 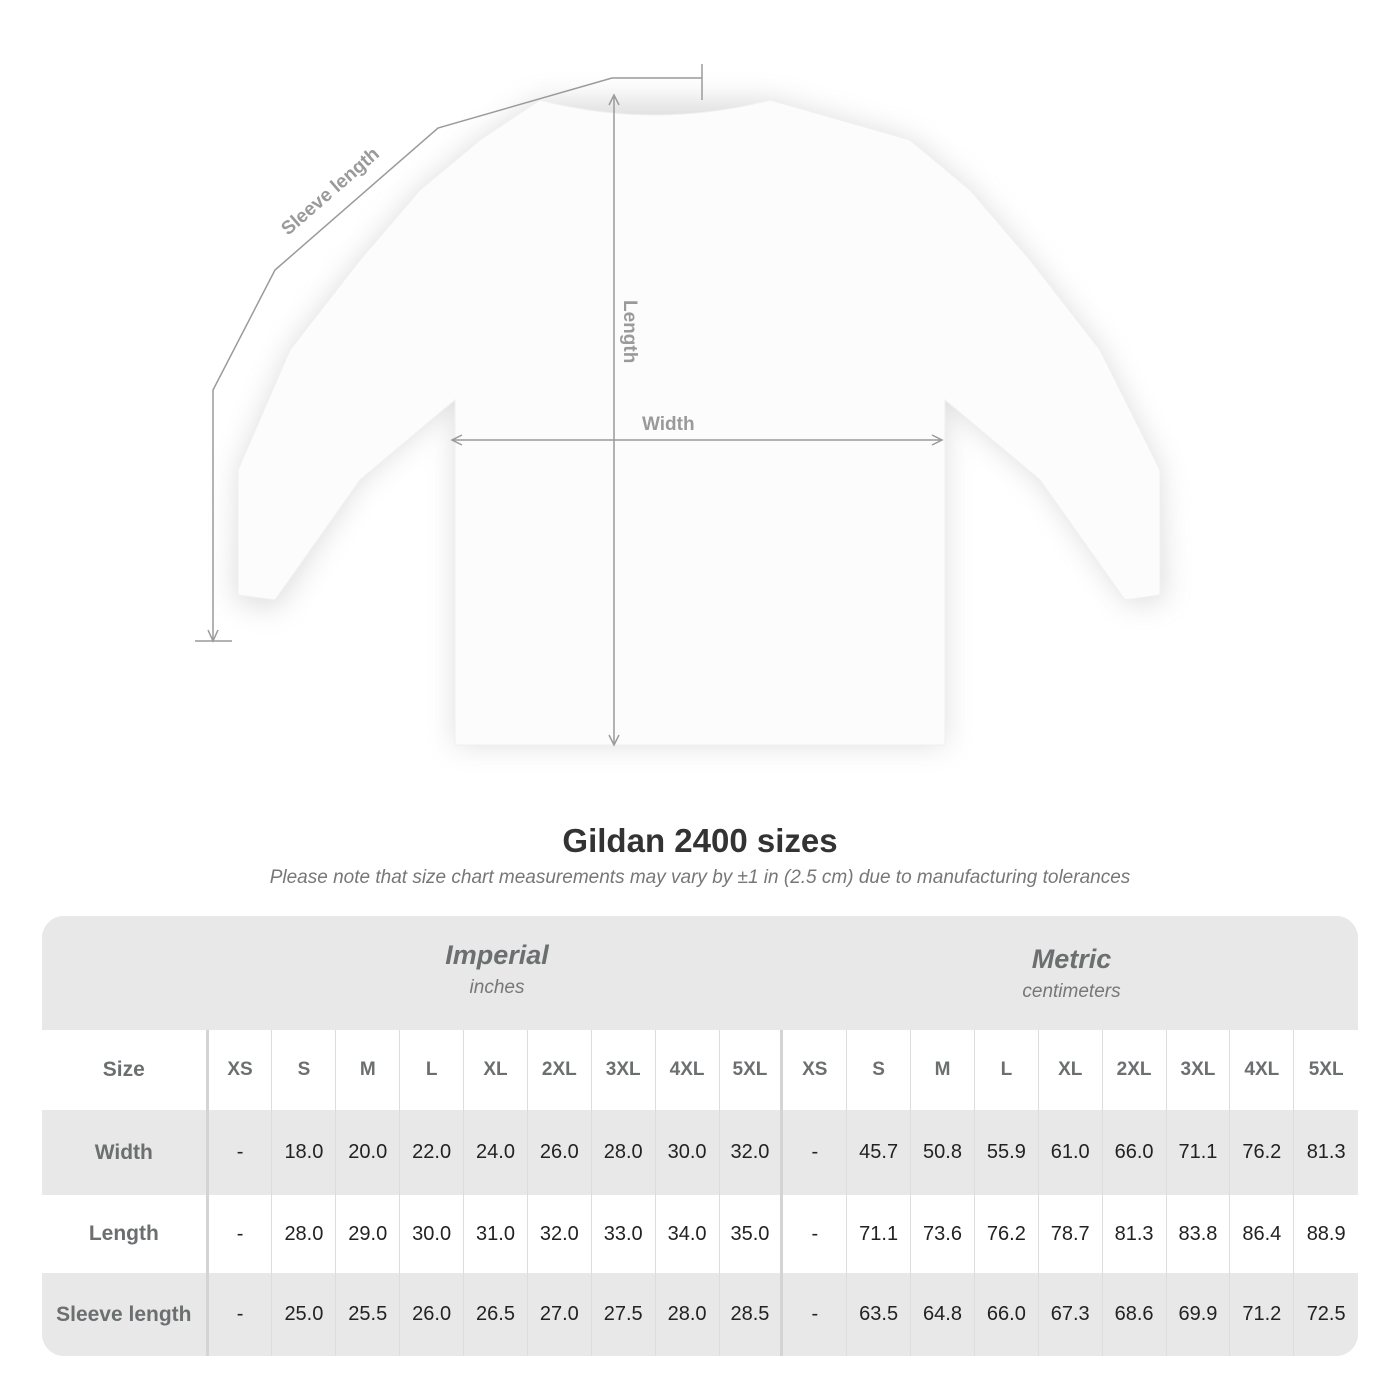 I want to click on metric-value-cell: 72.5, so click(x=1326, y=1314).